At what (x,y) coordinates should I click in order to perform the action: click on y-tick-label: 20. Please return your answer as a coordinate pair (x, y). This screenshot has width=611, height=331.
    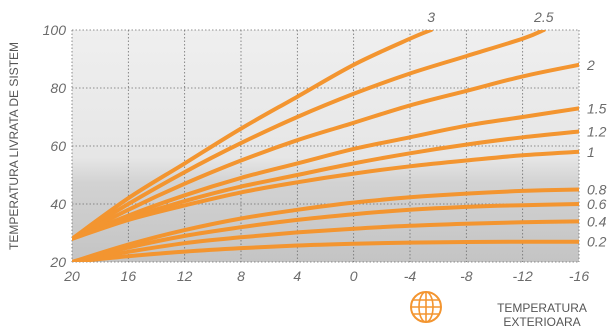
    Looking at the image, I should click on (57, 262).